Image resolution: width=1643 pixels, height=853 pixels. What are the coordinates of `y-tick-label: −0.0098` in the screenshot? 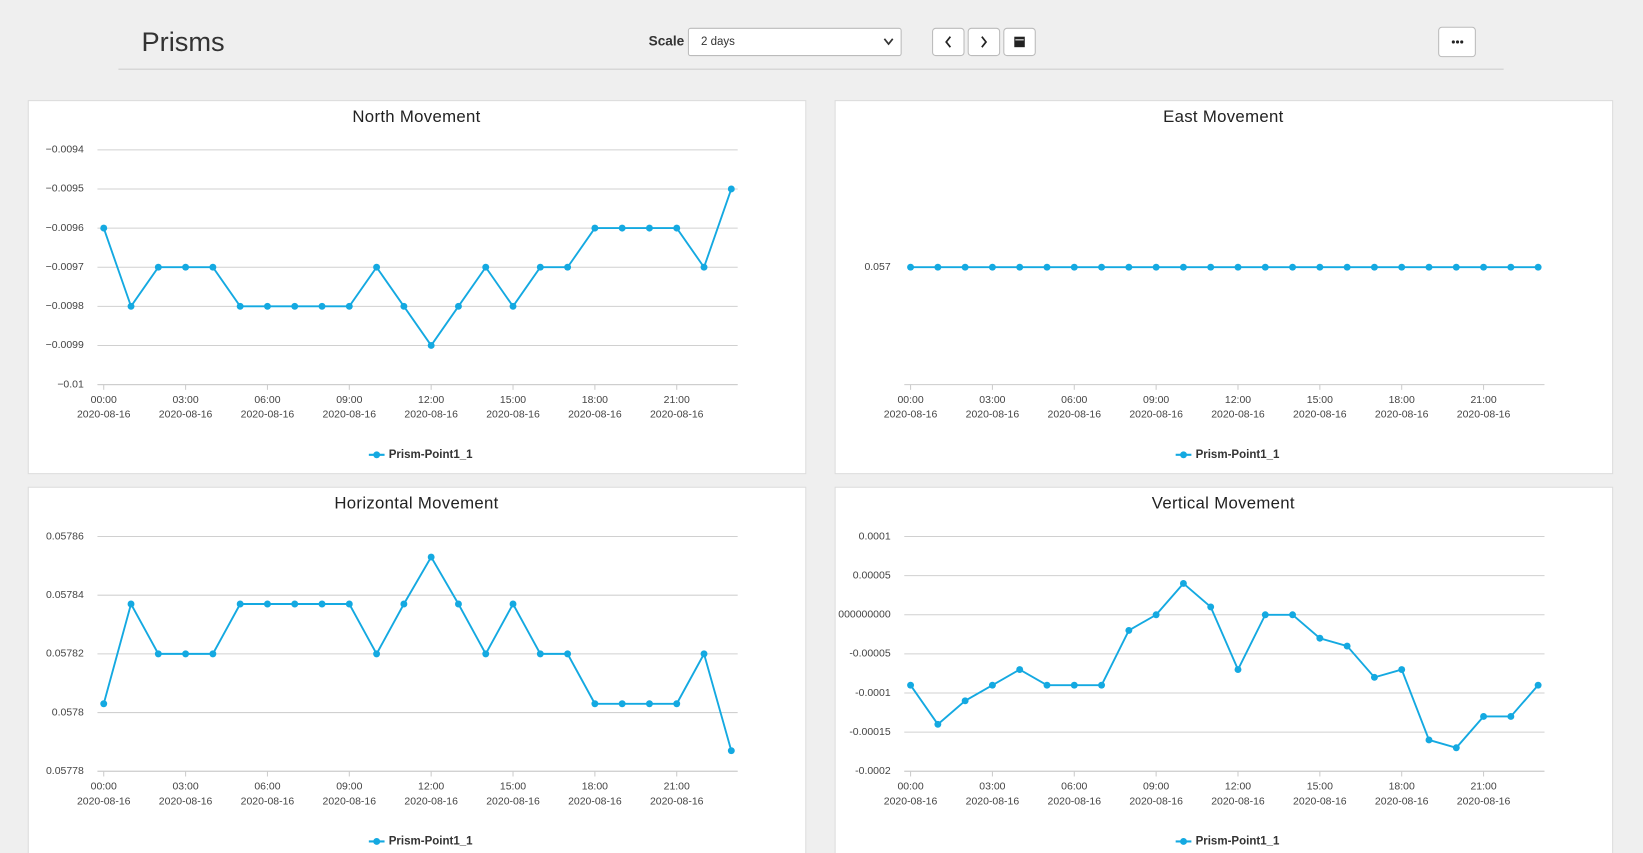 It's located at (65, 306).